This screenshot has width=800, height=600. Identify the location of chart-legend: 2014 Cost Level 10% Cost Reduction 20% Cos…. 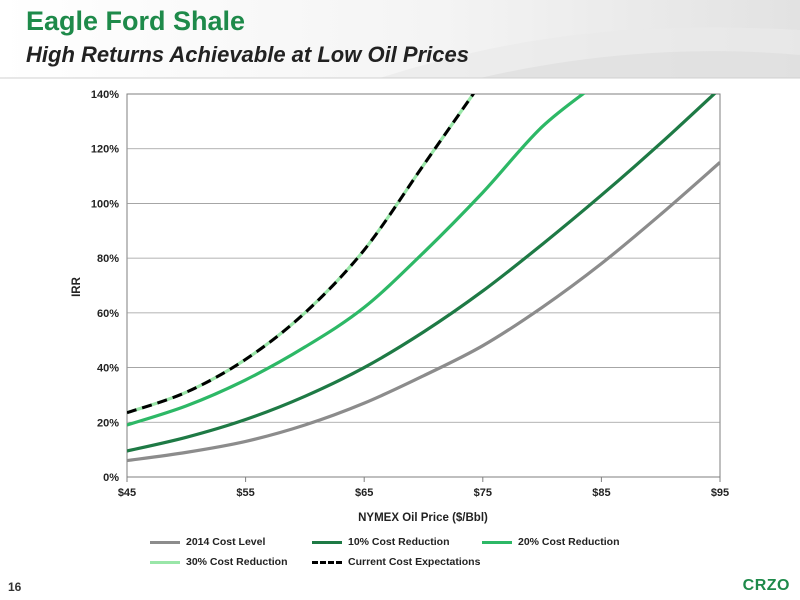
(410, 556).